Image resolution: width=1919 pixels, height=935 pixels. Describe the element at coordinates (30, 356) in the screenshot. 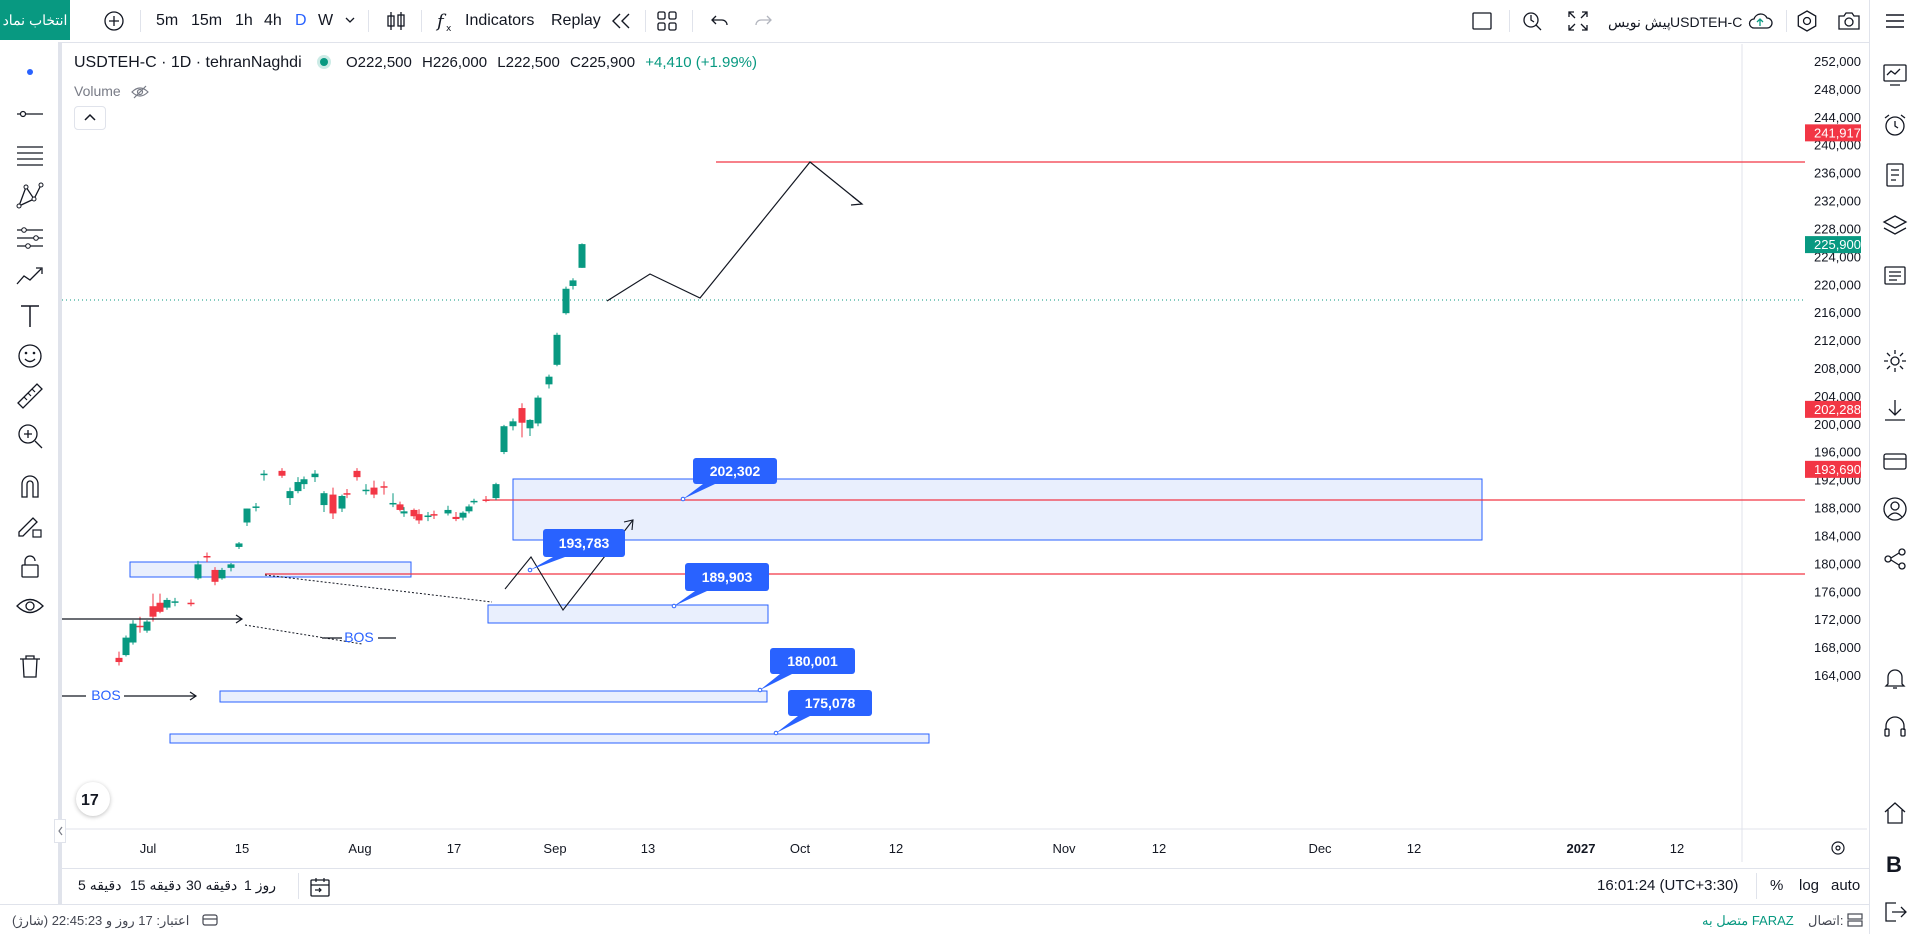

I see `emoji-tool` at that location.